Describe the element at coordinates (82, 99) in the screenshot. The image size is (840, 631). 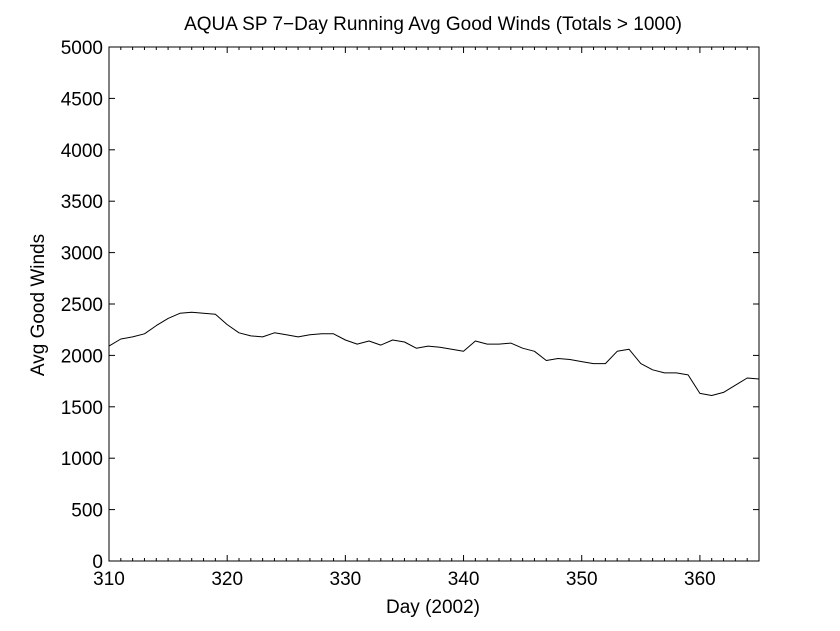
I see `y-tick-label: 4500` at that location.